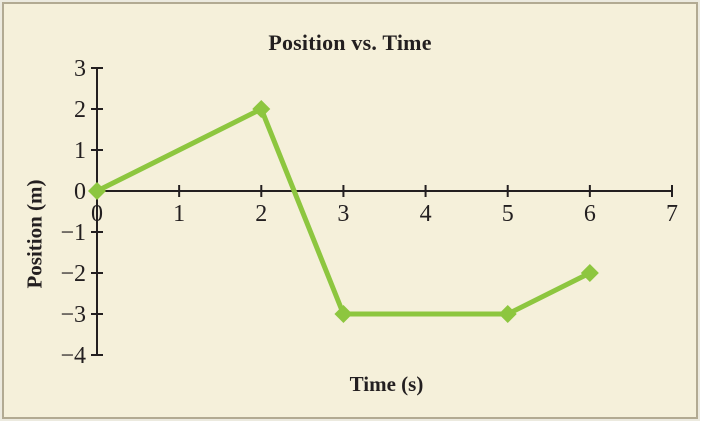 The height and width of the screenshot is (425, 704). What do you see at coordinates (350, 42) in the screenshot?
I see `chart-title: Position vs. Time` at bounding box center [350, 42].